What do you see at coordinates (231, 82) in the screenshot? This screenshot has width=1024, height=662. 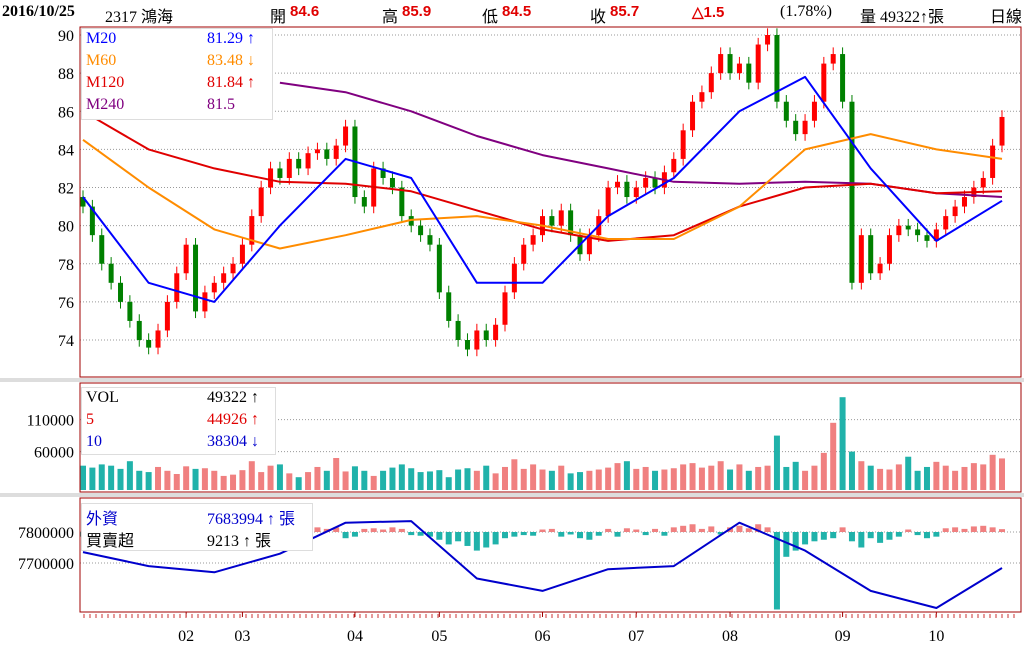 I see `legend-value: 81.84 ↑` at bounding box center [231, 82].